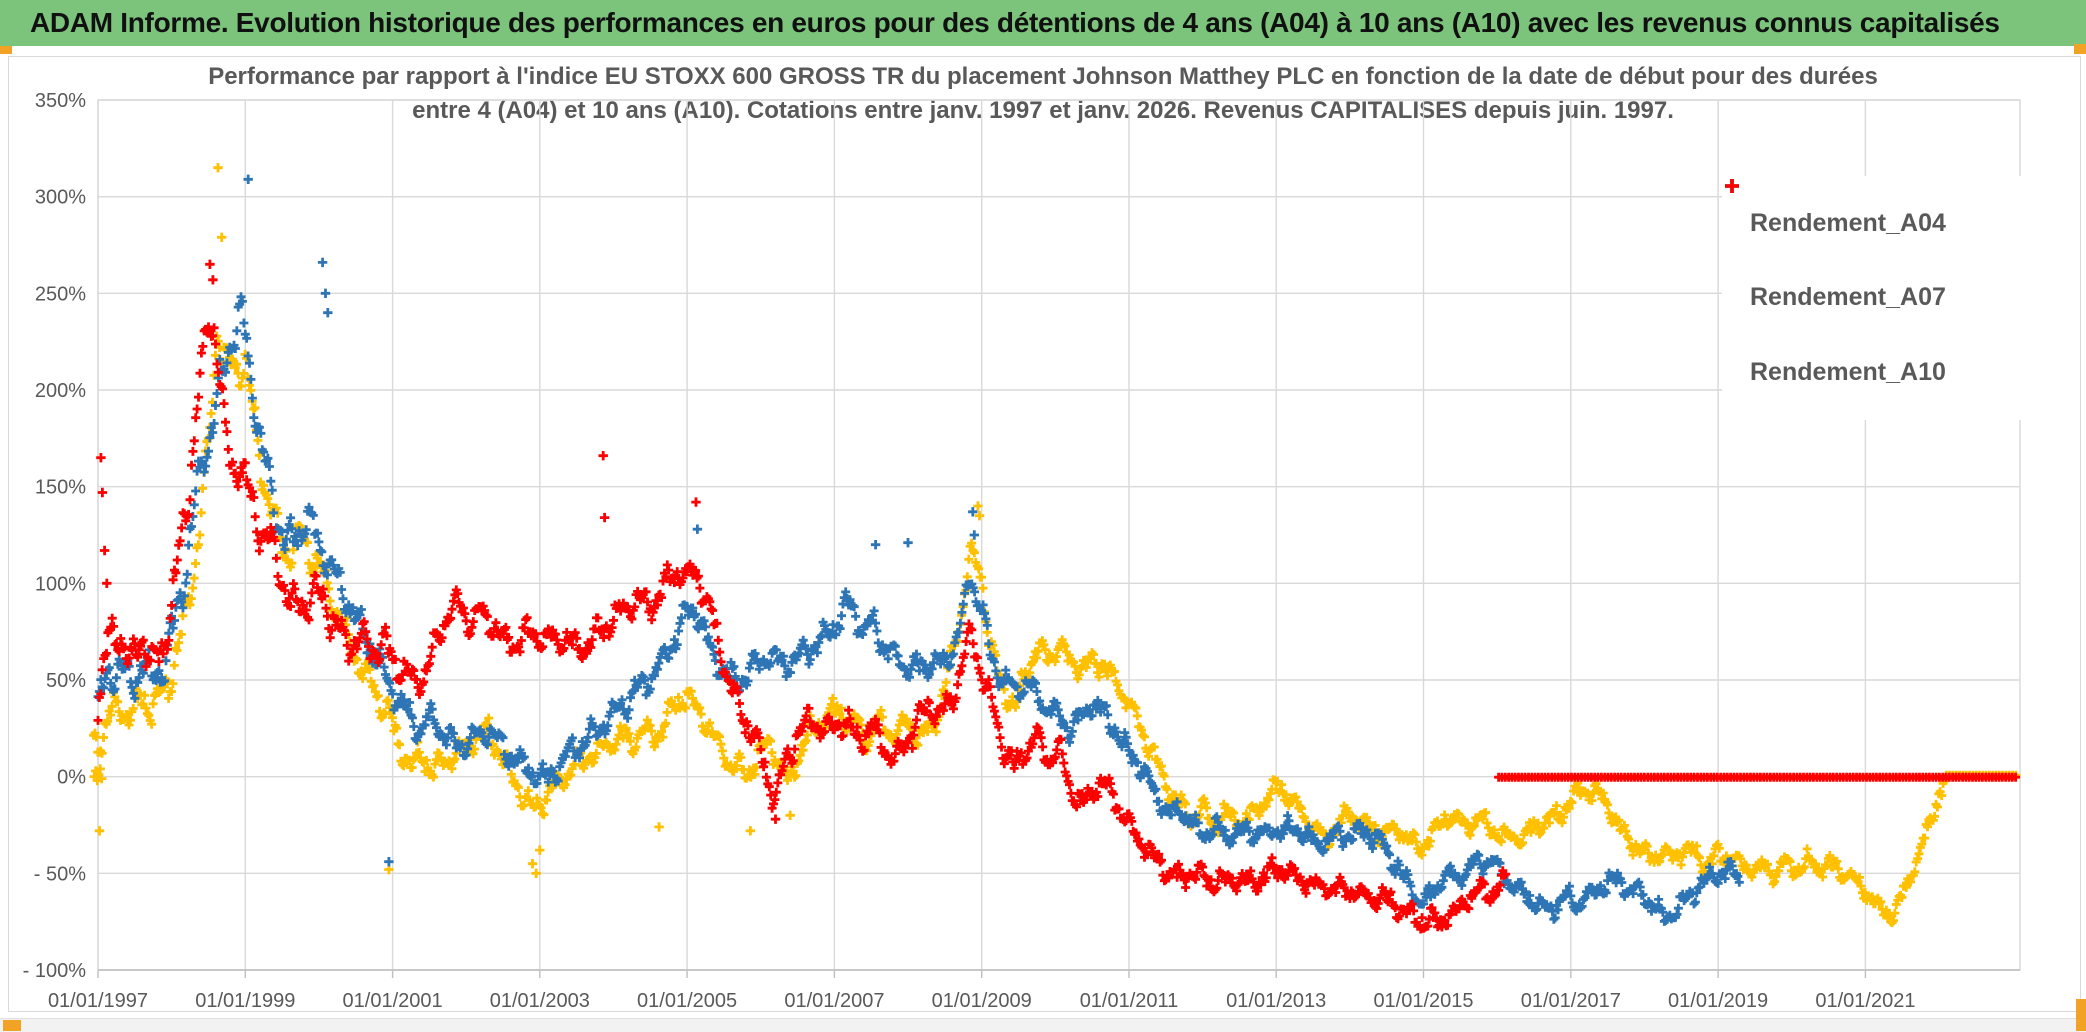 The width and height of the screenshot is (2086, 1032). Describe the element at coordinates (60, 584) in the screenshot. I see `y-axis-tick-label: 100%` at that location.